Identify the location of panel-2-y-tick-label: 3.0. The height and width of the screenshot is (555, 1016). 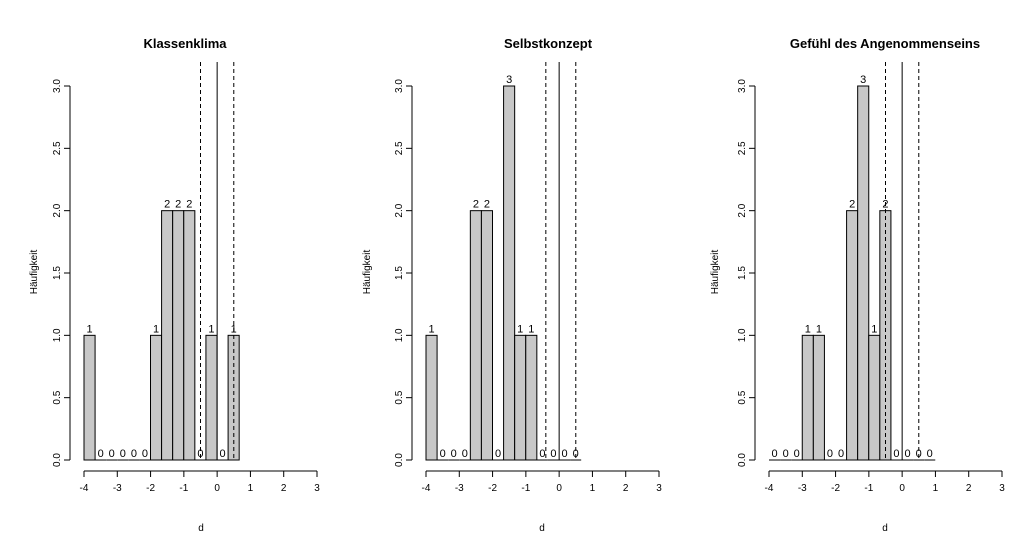
(399, 86).